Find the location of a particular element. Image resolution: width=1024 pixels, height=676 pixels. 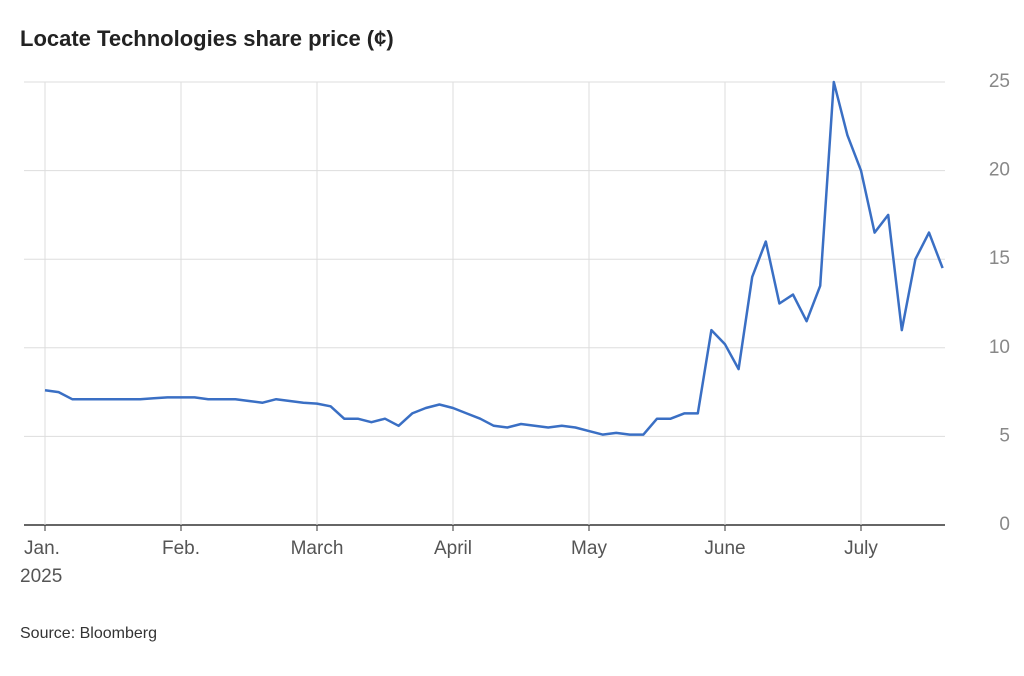

y-tick-label: 5 is located at coordinates (1004, 435).